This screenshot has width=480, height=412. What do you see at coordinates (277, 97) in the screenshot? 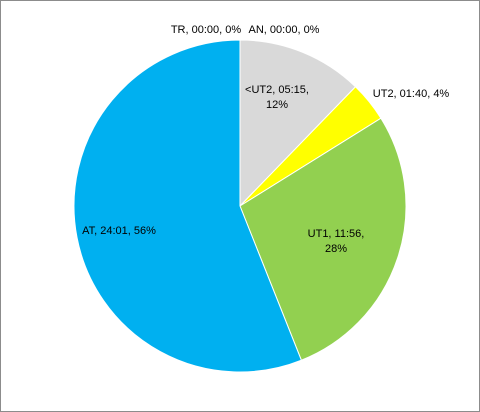
I see `data-label-ut2-lt: <UT2, 05:15, 12%` at bounding box center [277, 97].